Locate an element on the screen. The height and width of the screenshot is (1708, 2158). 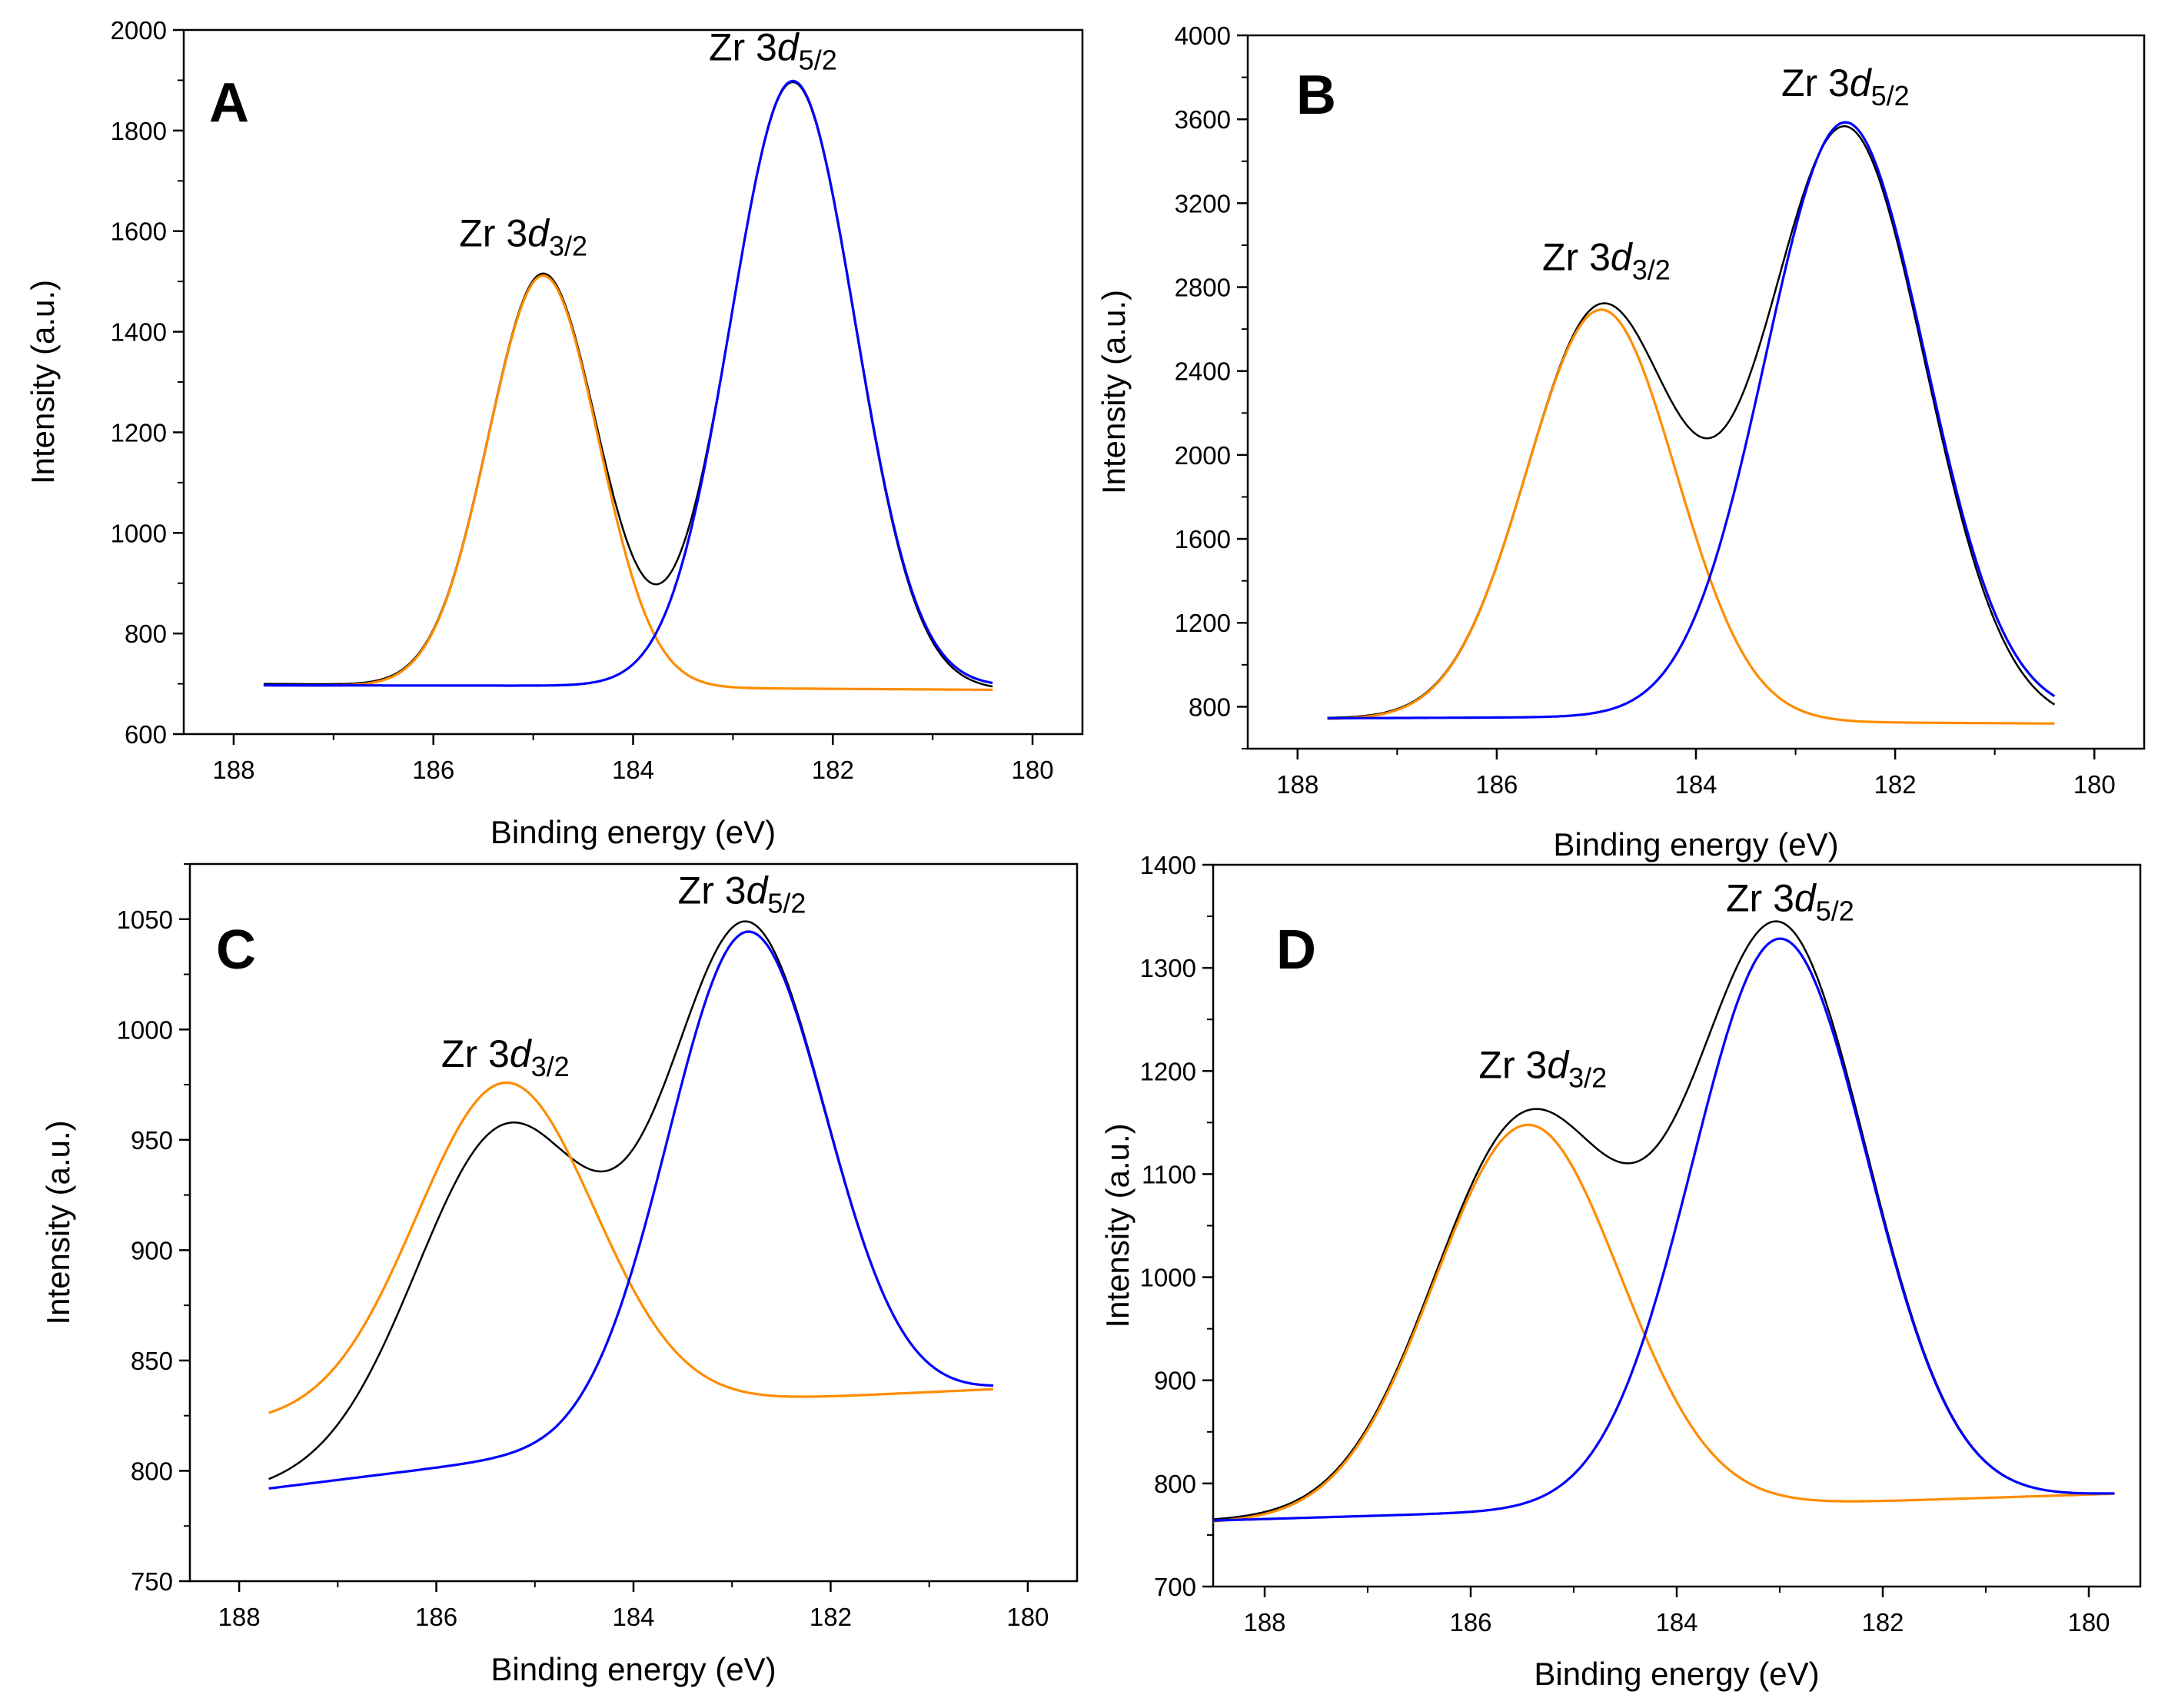
panel-letter: D is located at coordinates (1296, 950).